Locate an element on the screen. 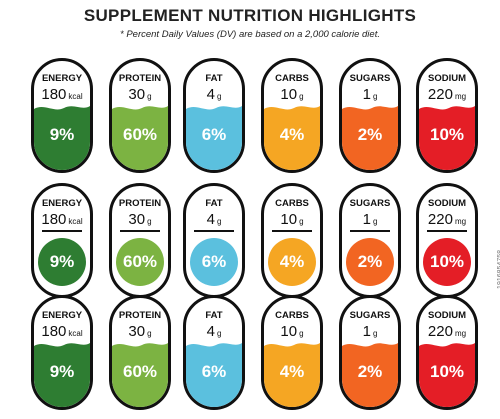 The width and height of the screenshot is (500, 419). nutrient-name: ENERGY is located at coordinates (62, 203).